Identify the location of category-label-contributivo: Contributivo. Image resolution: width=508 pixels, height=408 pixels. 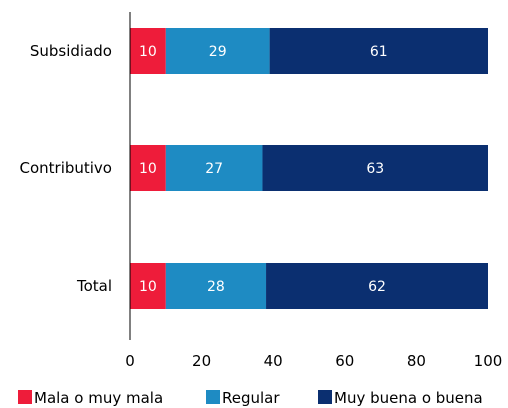
(65, 168).